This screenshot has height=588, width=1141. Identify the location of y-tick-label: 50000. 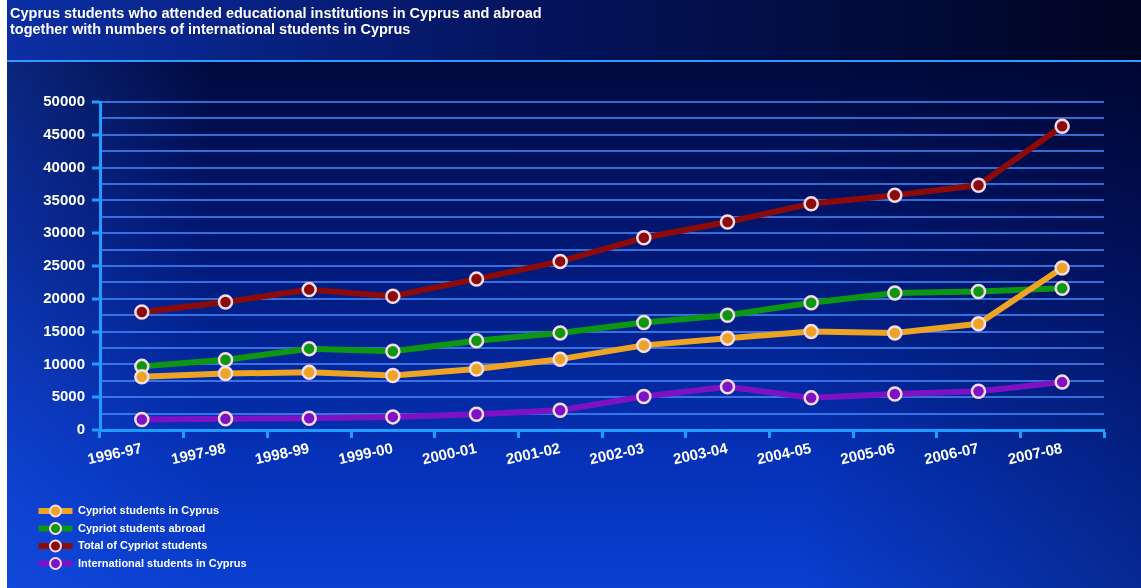
(64, 101).